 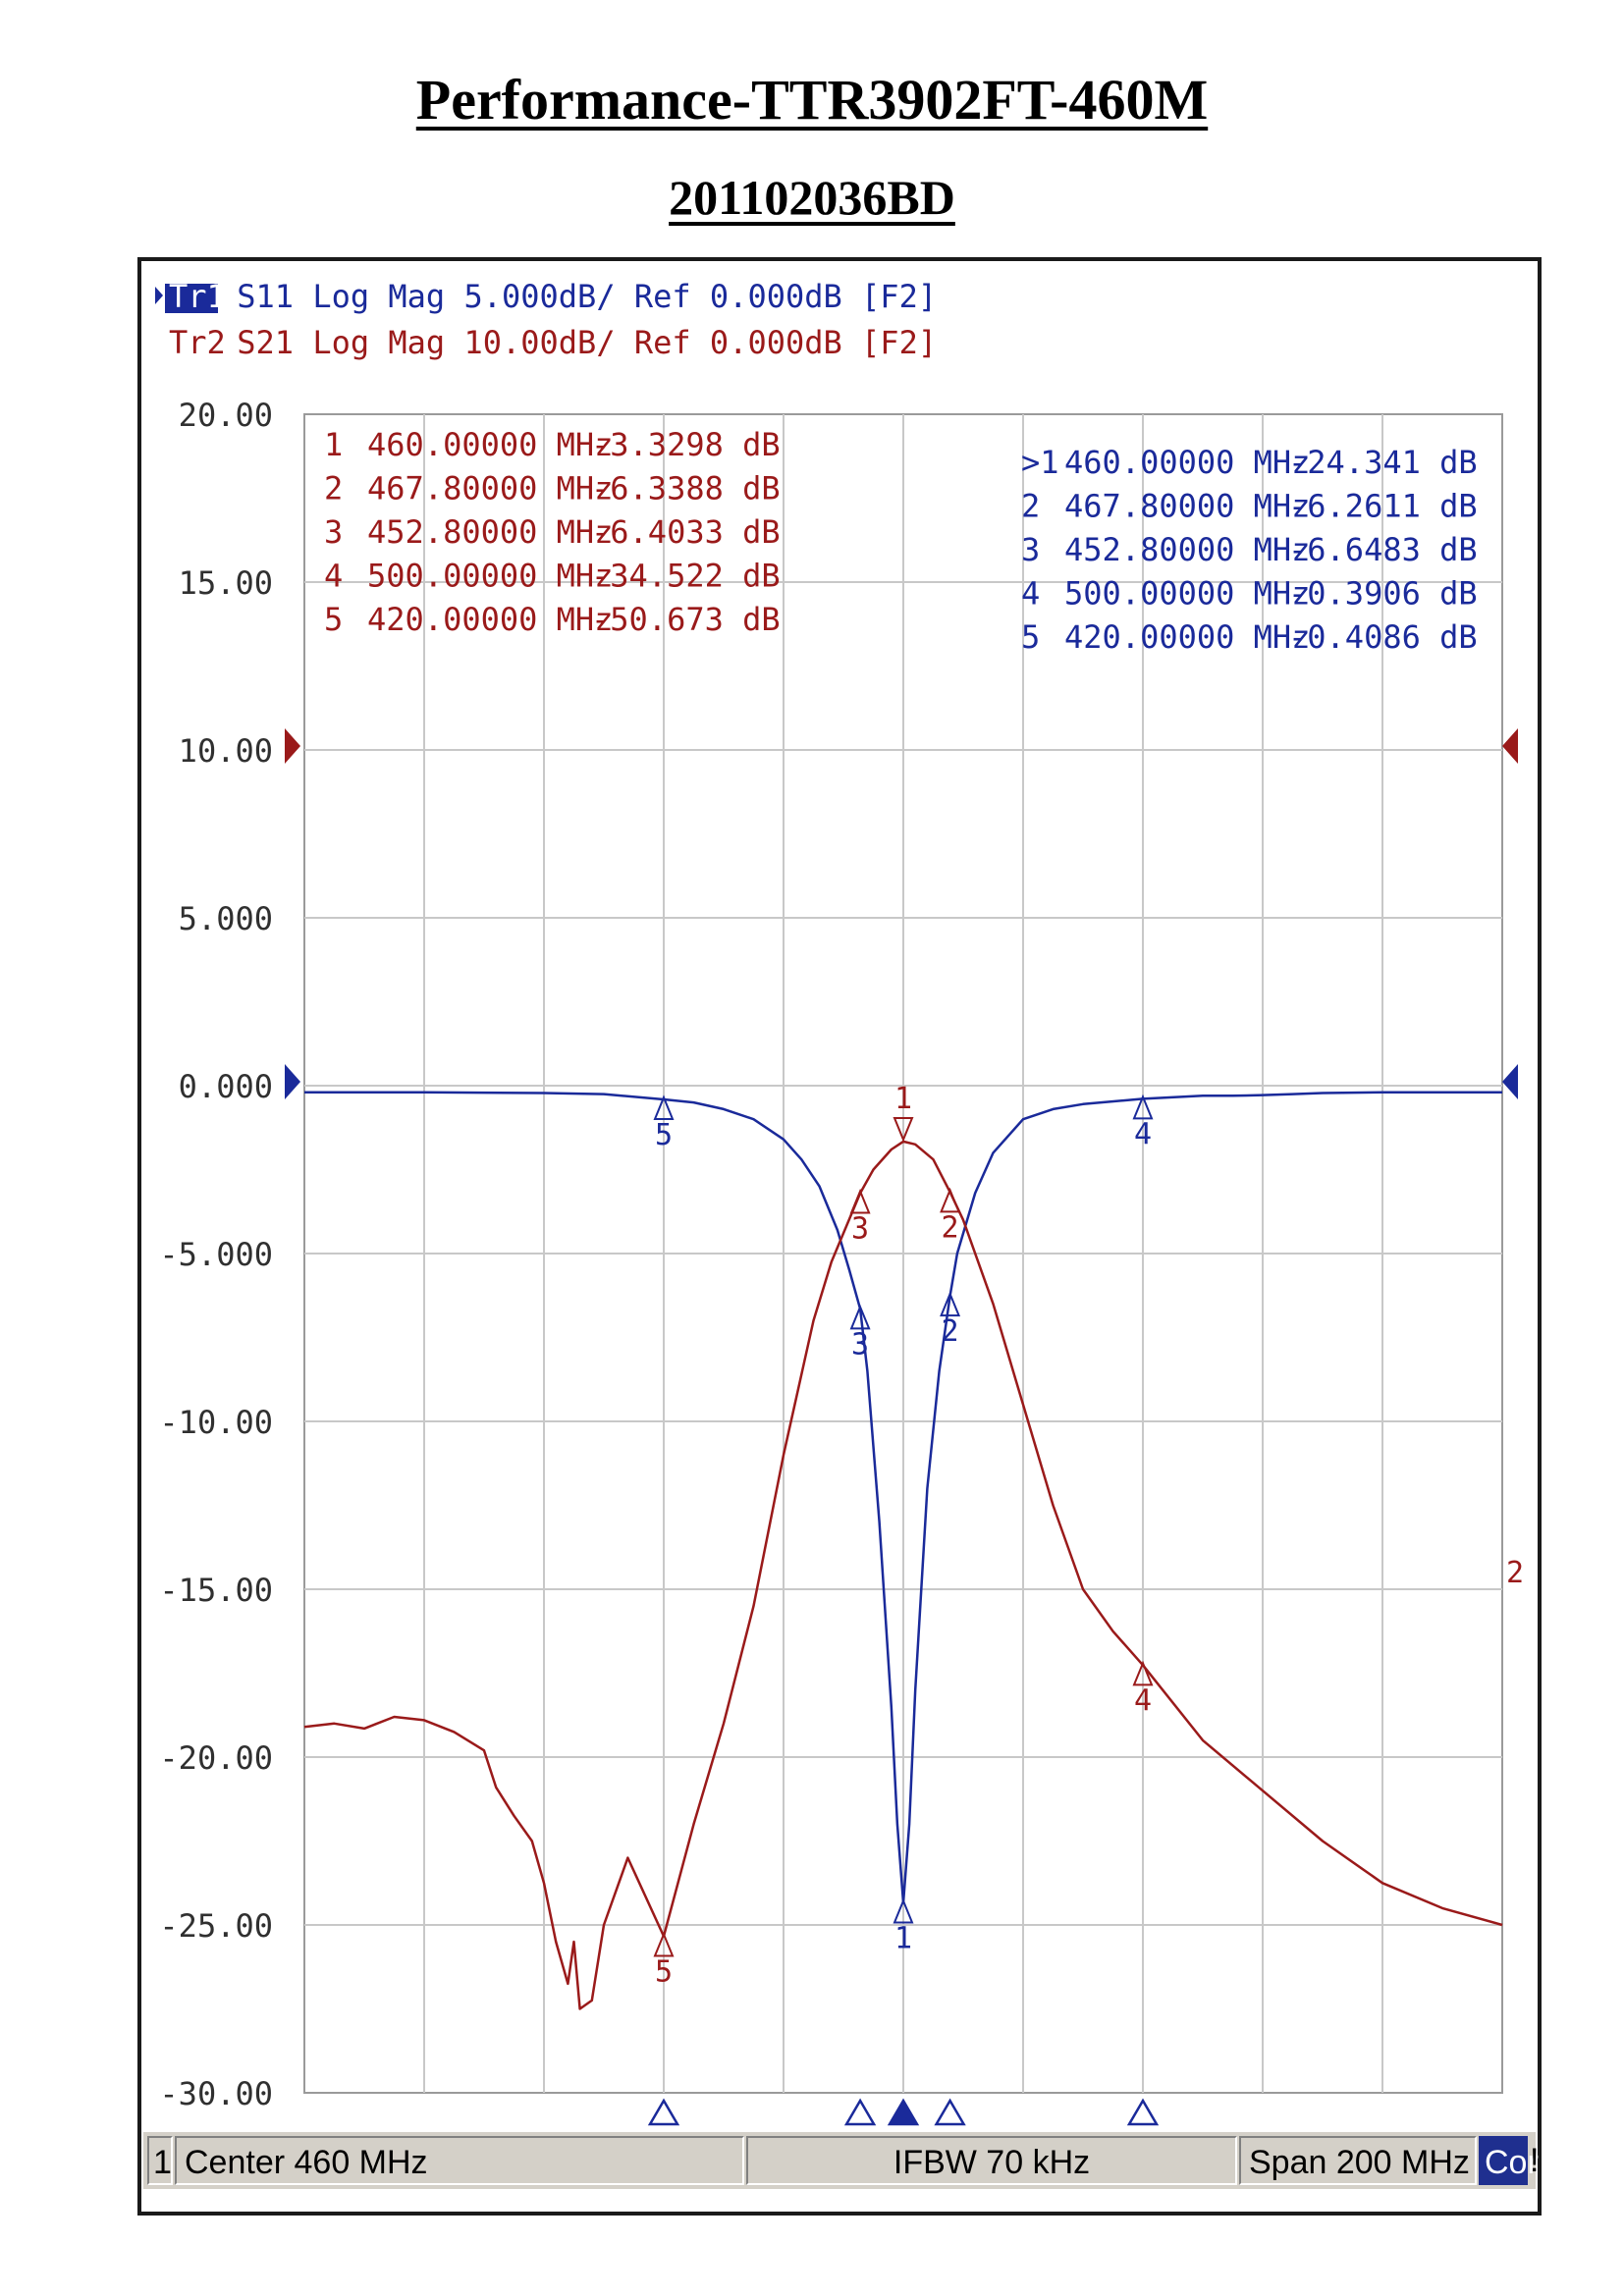 What do you see at coordinates (812, 100) in the screenshot?
I see `document-title: Performance-TTR3902FT-460M` at bounding box center [812, 100].